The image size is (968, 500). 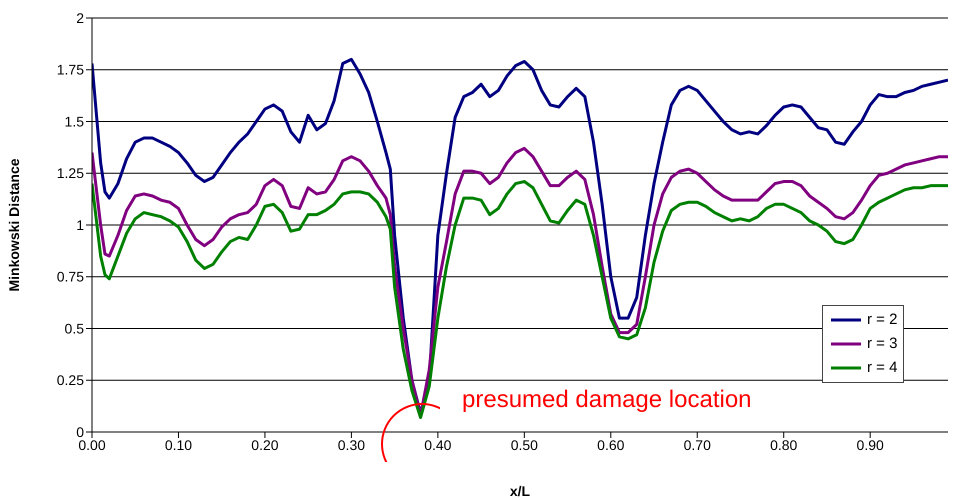 I want to click on y-tick-label: 1, so click(x=80, y=224).